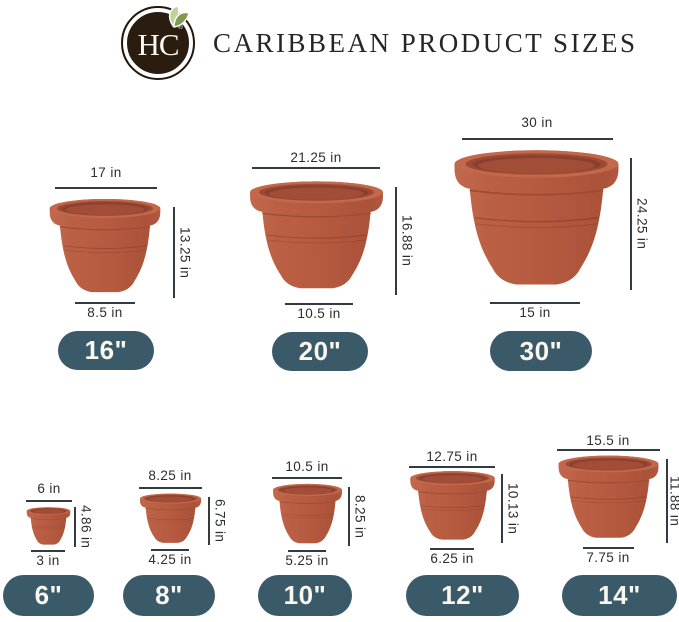  Describe the element at coordinates (179, 16) in the screenshot. I see `leaf-icon` at that location.